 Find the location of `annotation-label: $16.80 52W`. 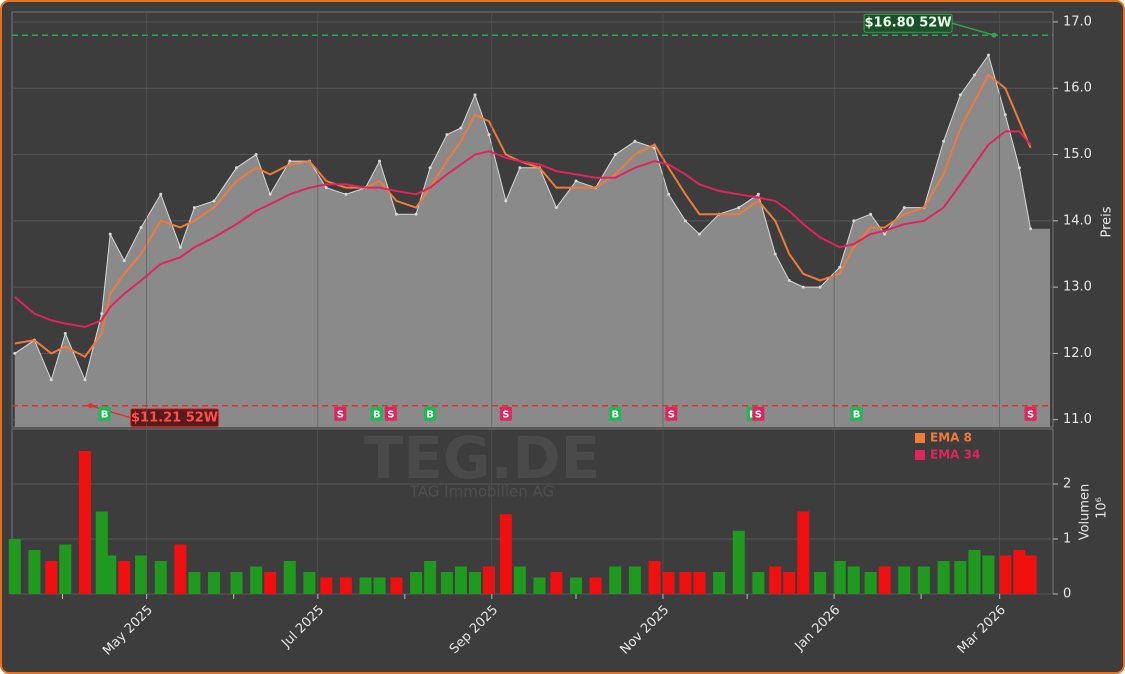

annotation-label: $16.80 52W is located at coordinates (908, 23).